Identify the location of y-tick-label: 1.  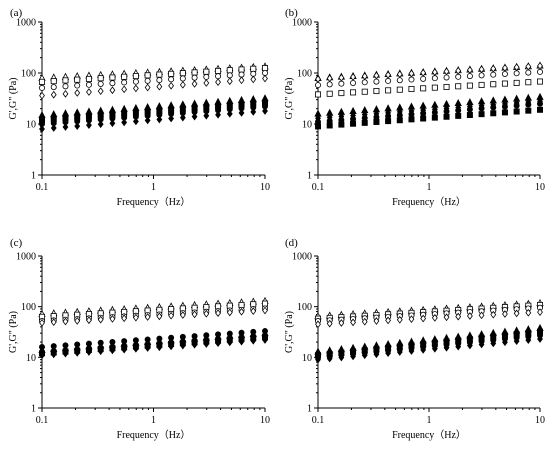
(309, 176).